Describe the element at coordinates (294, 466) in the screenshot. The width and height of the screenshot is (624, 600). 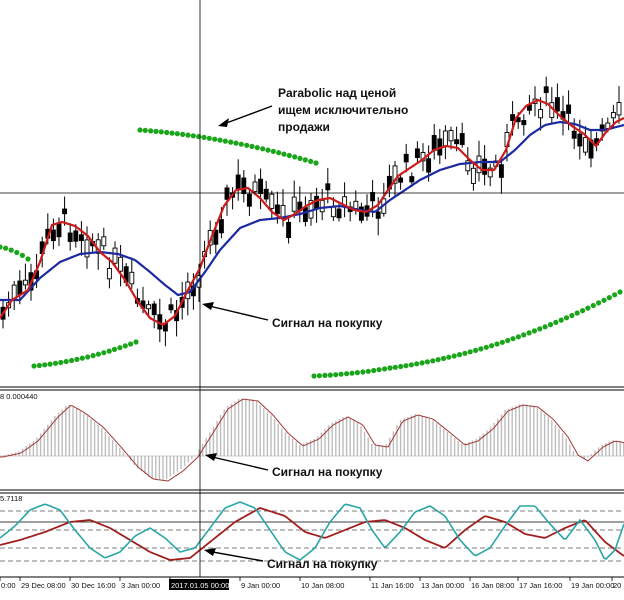
I see `annotation-signal-macd: Сигнал на покупку` at that location.